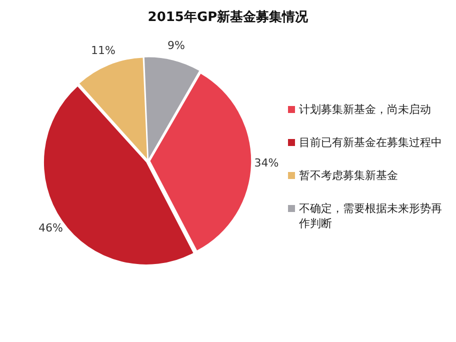 This screenshot has width=456, height=342. Describe the element at coordinates (370, 142) in the screenshot. I see `legend-label: 目前已有新基金在募集过程中` at that location.